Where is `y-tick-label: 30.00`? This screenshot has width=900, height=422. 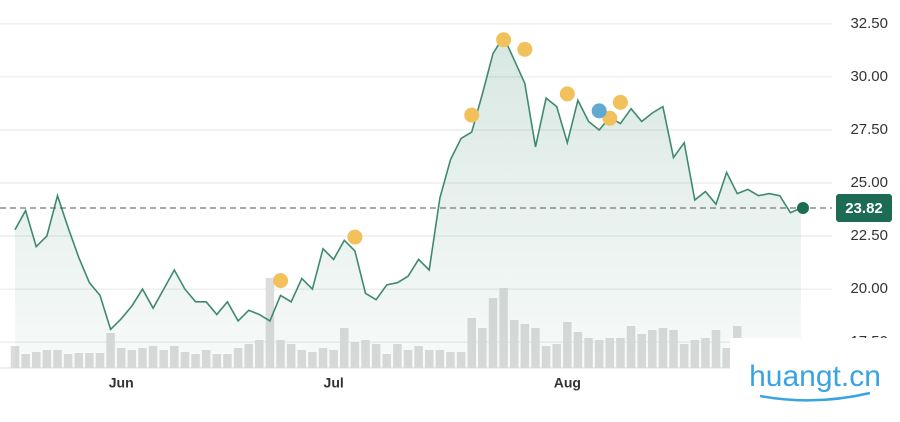 y-tick-label: 30.00 is located at coordinates (869, 76).